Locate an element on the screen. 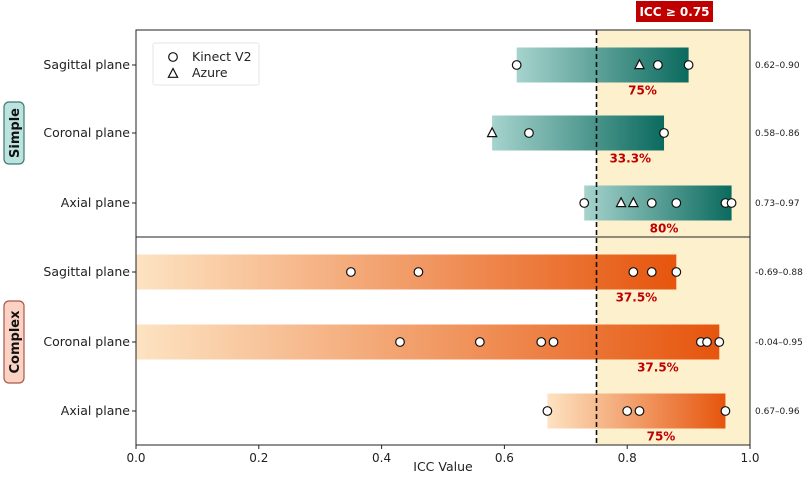  group-badge: Complex is located at coordinates (14, 342).